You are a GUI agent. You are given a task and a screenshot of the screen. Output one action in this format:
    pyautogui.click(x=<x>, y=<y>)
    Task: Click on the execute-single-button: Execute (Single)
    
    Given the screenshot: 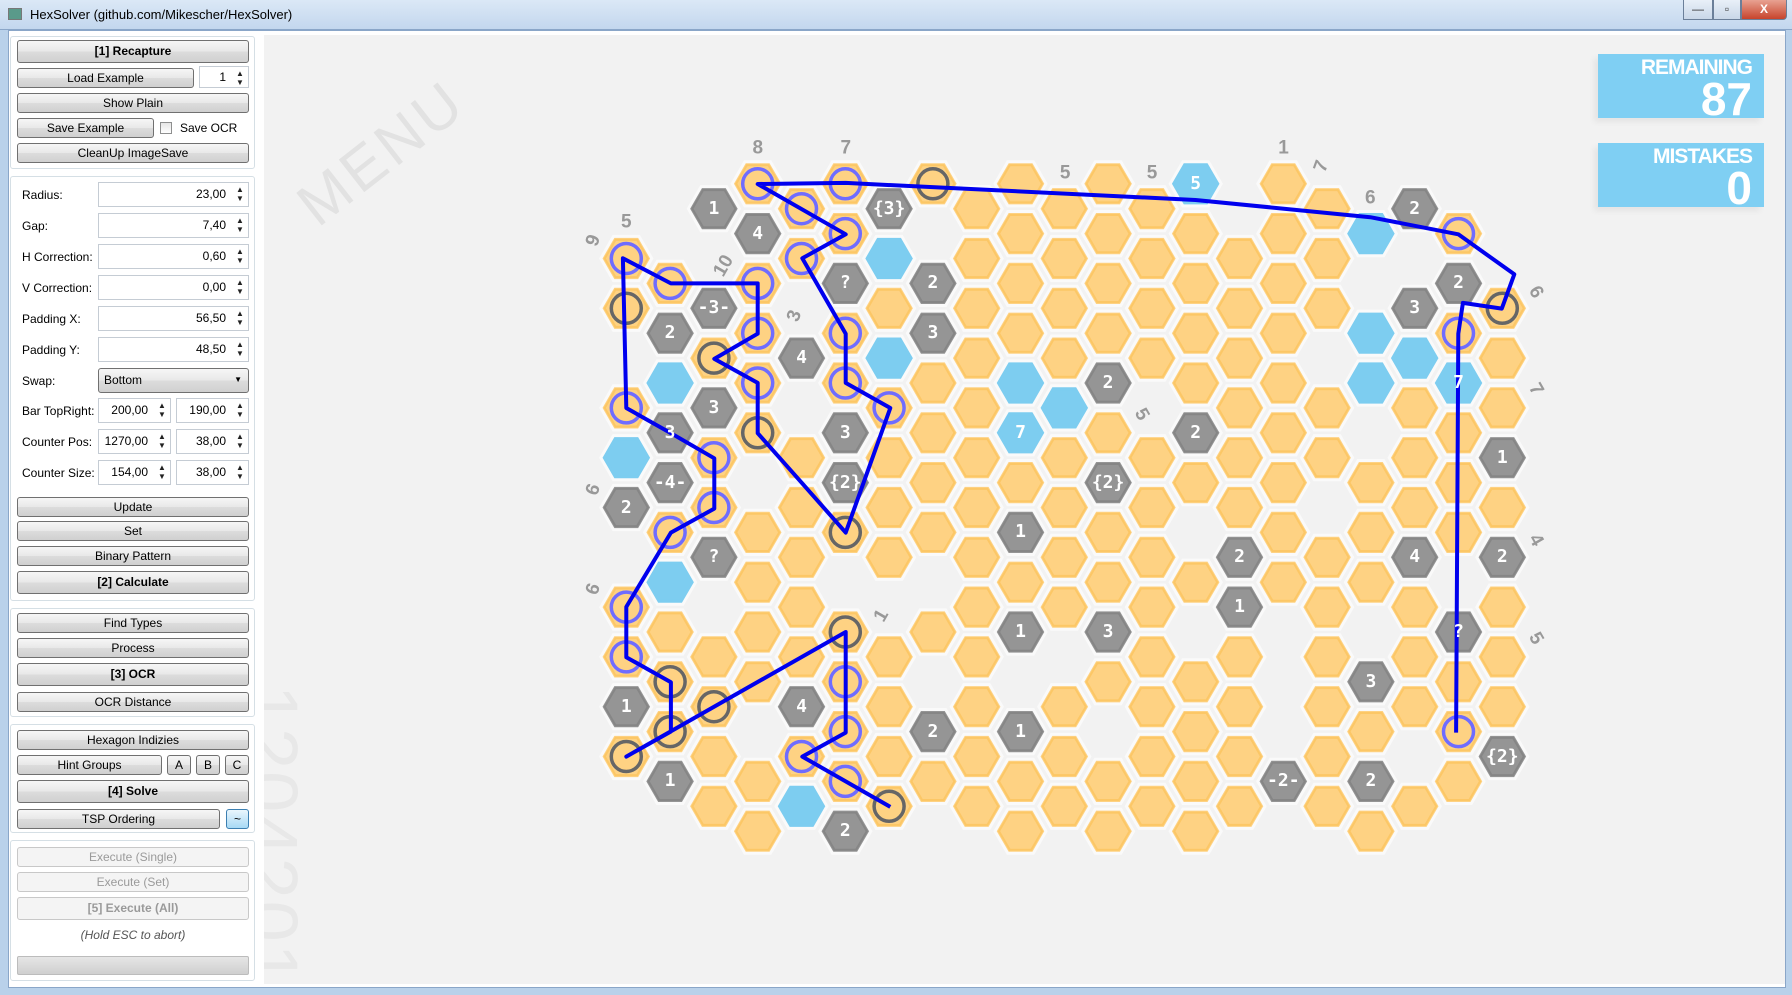 What is the action you would take?
    pyautogui.click(x=133, y=857)
    